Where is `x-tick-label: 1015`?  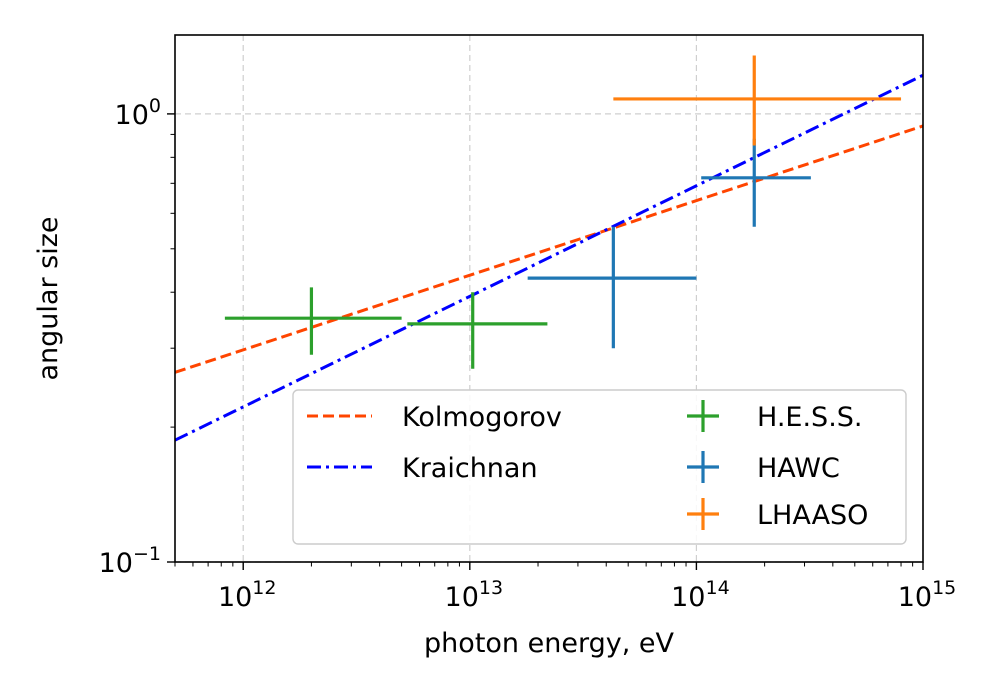 x-tick-label: 1015 is located at coordinates (927, 595).